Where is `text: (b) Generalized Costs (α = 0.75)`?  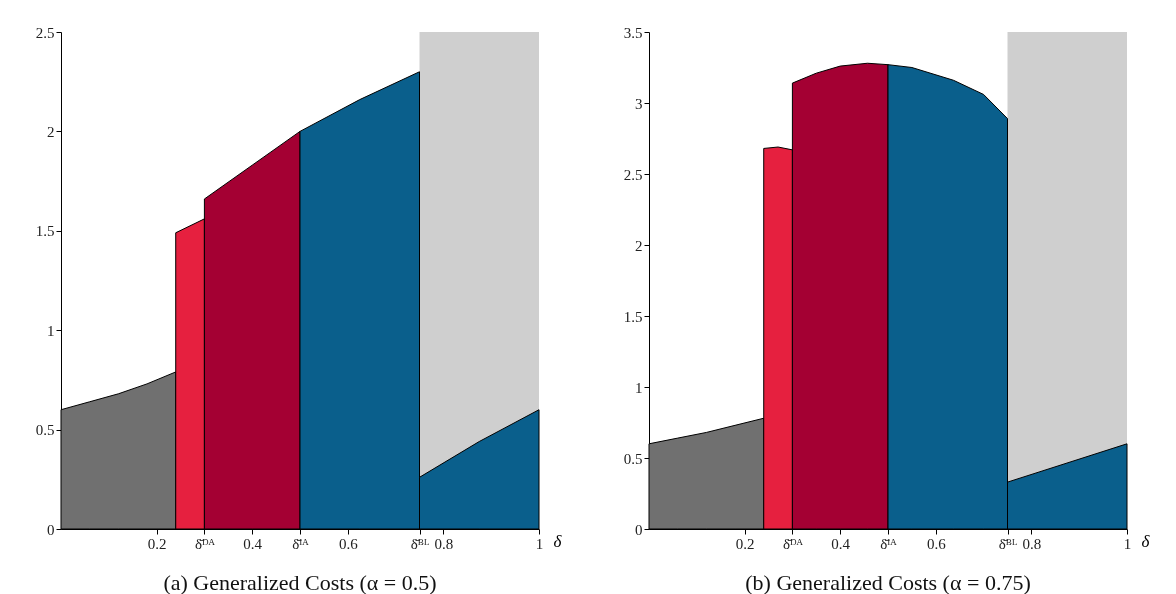
text: (b) Generalized Costs (α = 0.75) is located at coordinates (888, 582).